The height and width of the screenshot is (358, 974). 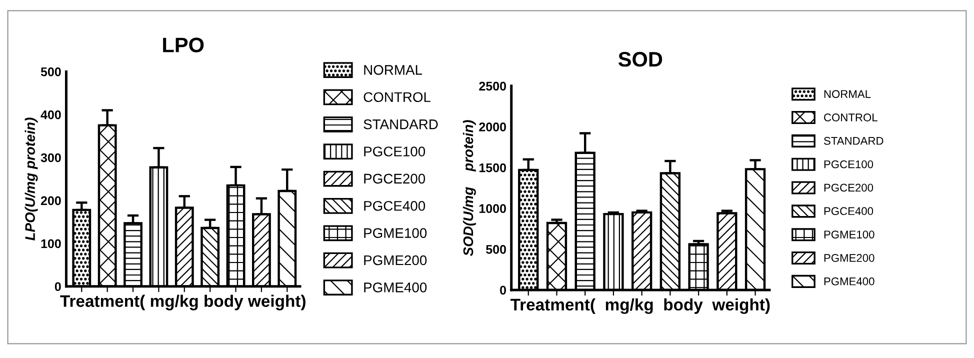 I want to click on y-tick-label: 200, so click(x=50, y=201).